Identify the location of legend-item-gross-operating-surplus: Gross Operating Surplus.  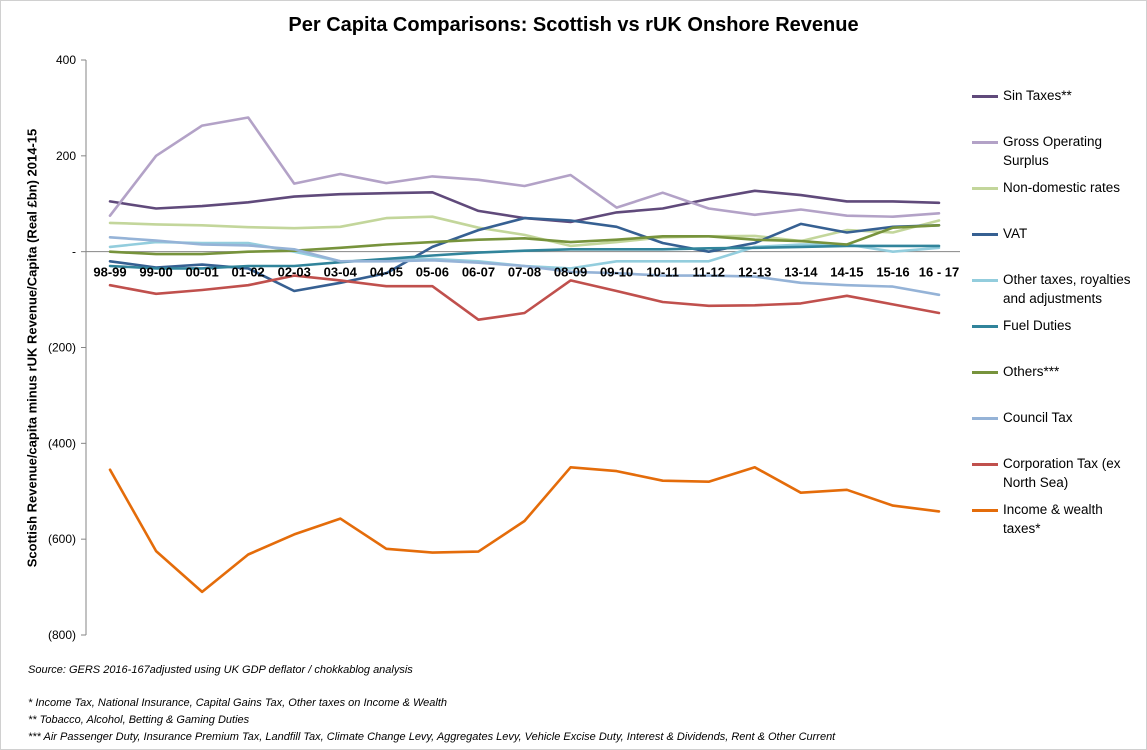
(1057, 151).